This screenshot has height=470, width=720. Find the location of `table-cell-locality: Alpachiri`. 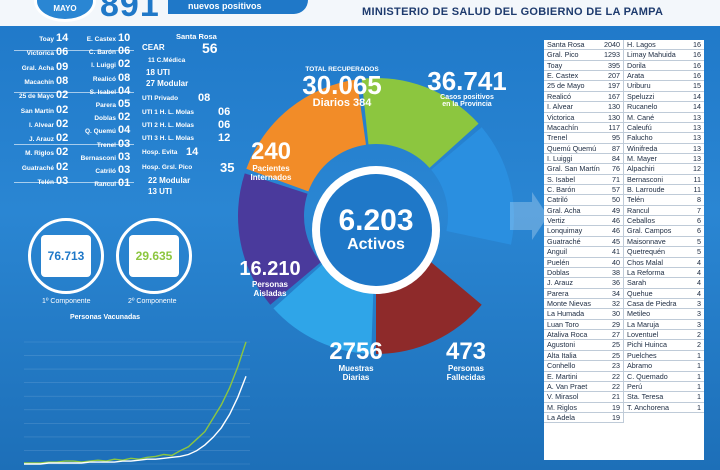

table-cell-locality: Alpachiri is located at coordinates (641, 169).